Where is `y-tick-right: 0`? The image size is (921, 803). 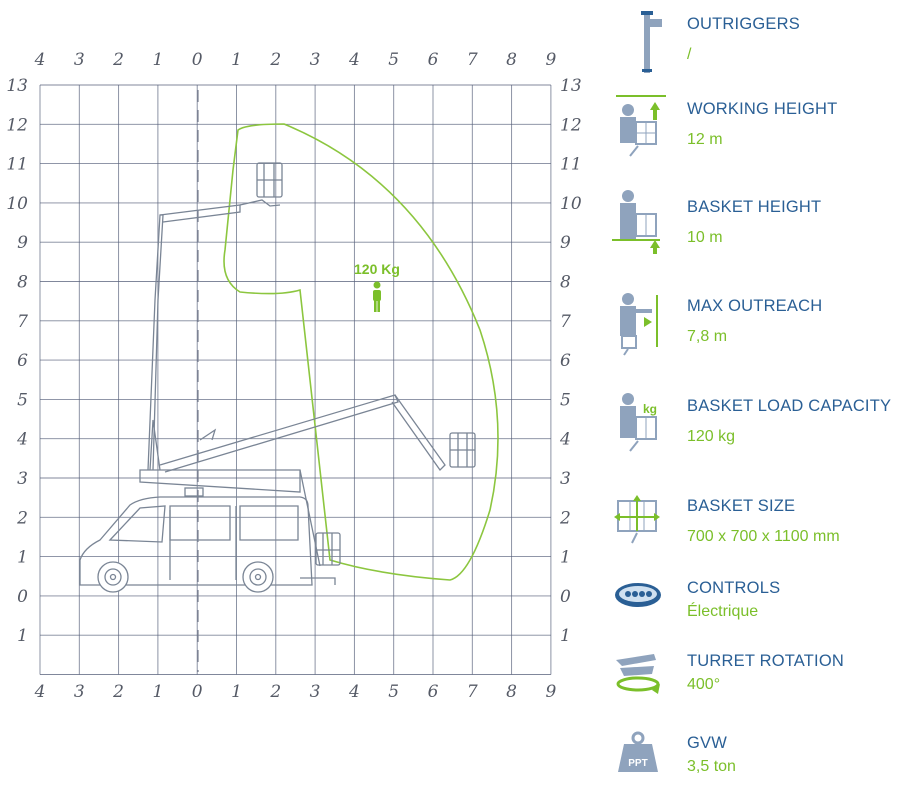 y-tick-right: 0 is located at coordinates (565, 597).